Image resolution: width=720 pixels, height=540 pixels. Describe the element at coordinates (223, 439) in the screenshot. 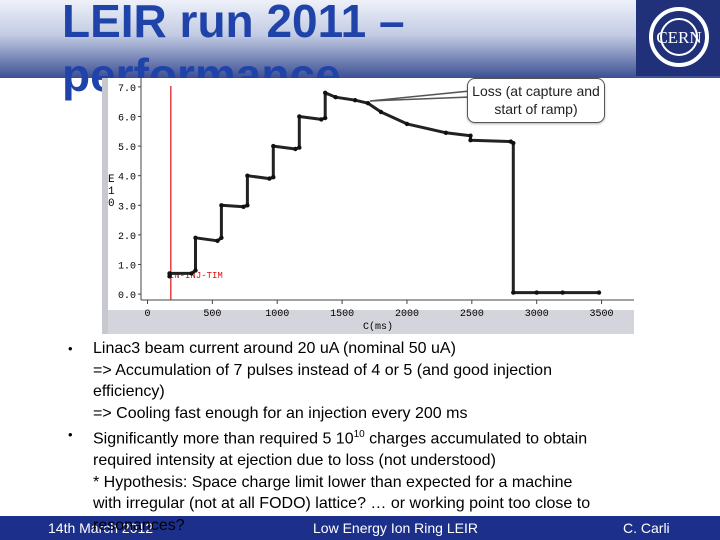

I see `bullet-text: Significantly more than required 5 10` at that location.